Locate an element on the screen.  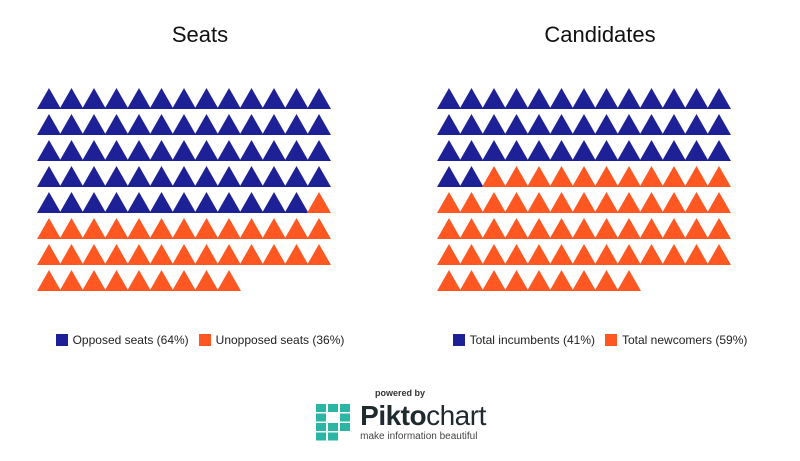
legend-label: Unopposed seats (36%) is located at coordinates (280, 340).